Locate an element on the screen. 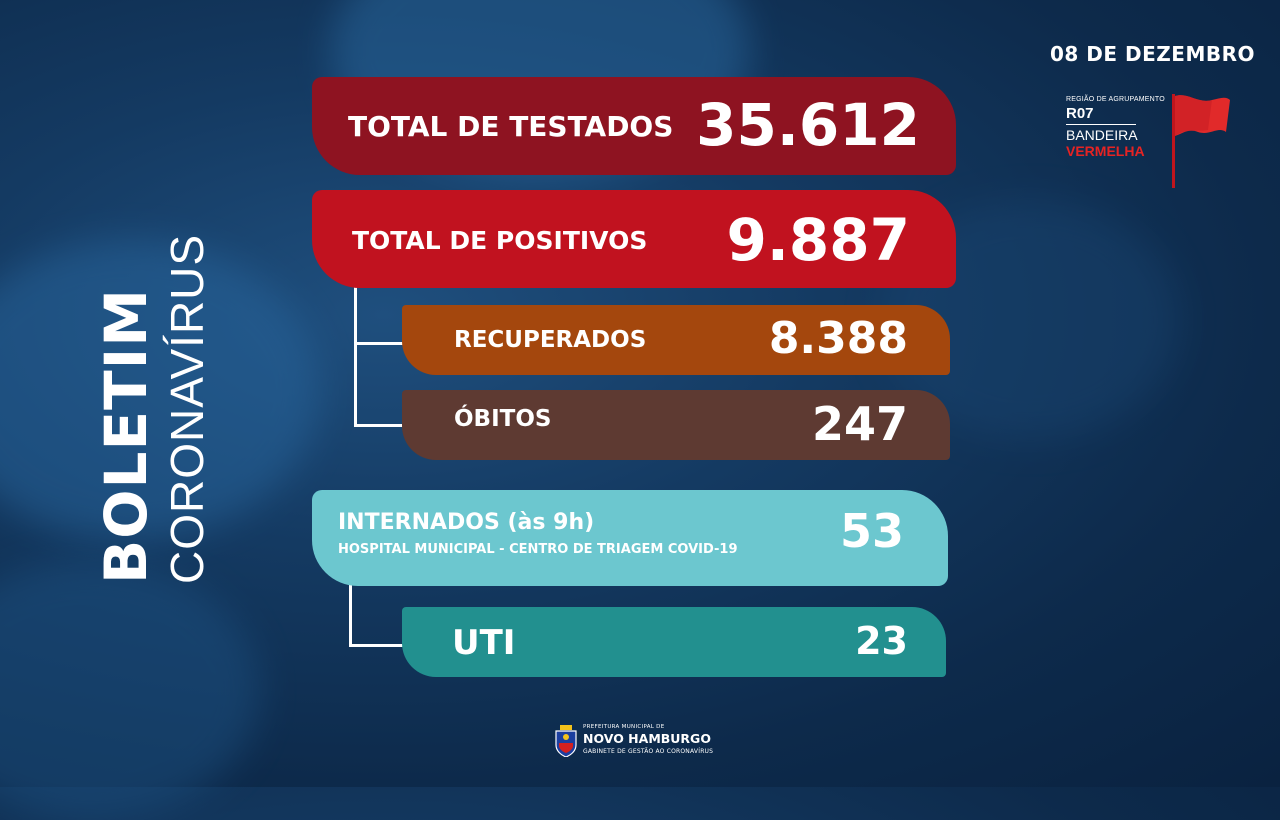  stat-label: RECUPERADOS is located at coordinates (550, 340).